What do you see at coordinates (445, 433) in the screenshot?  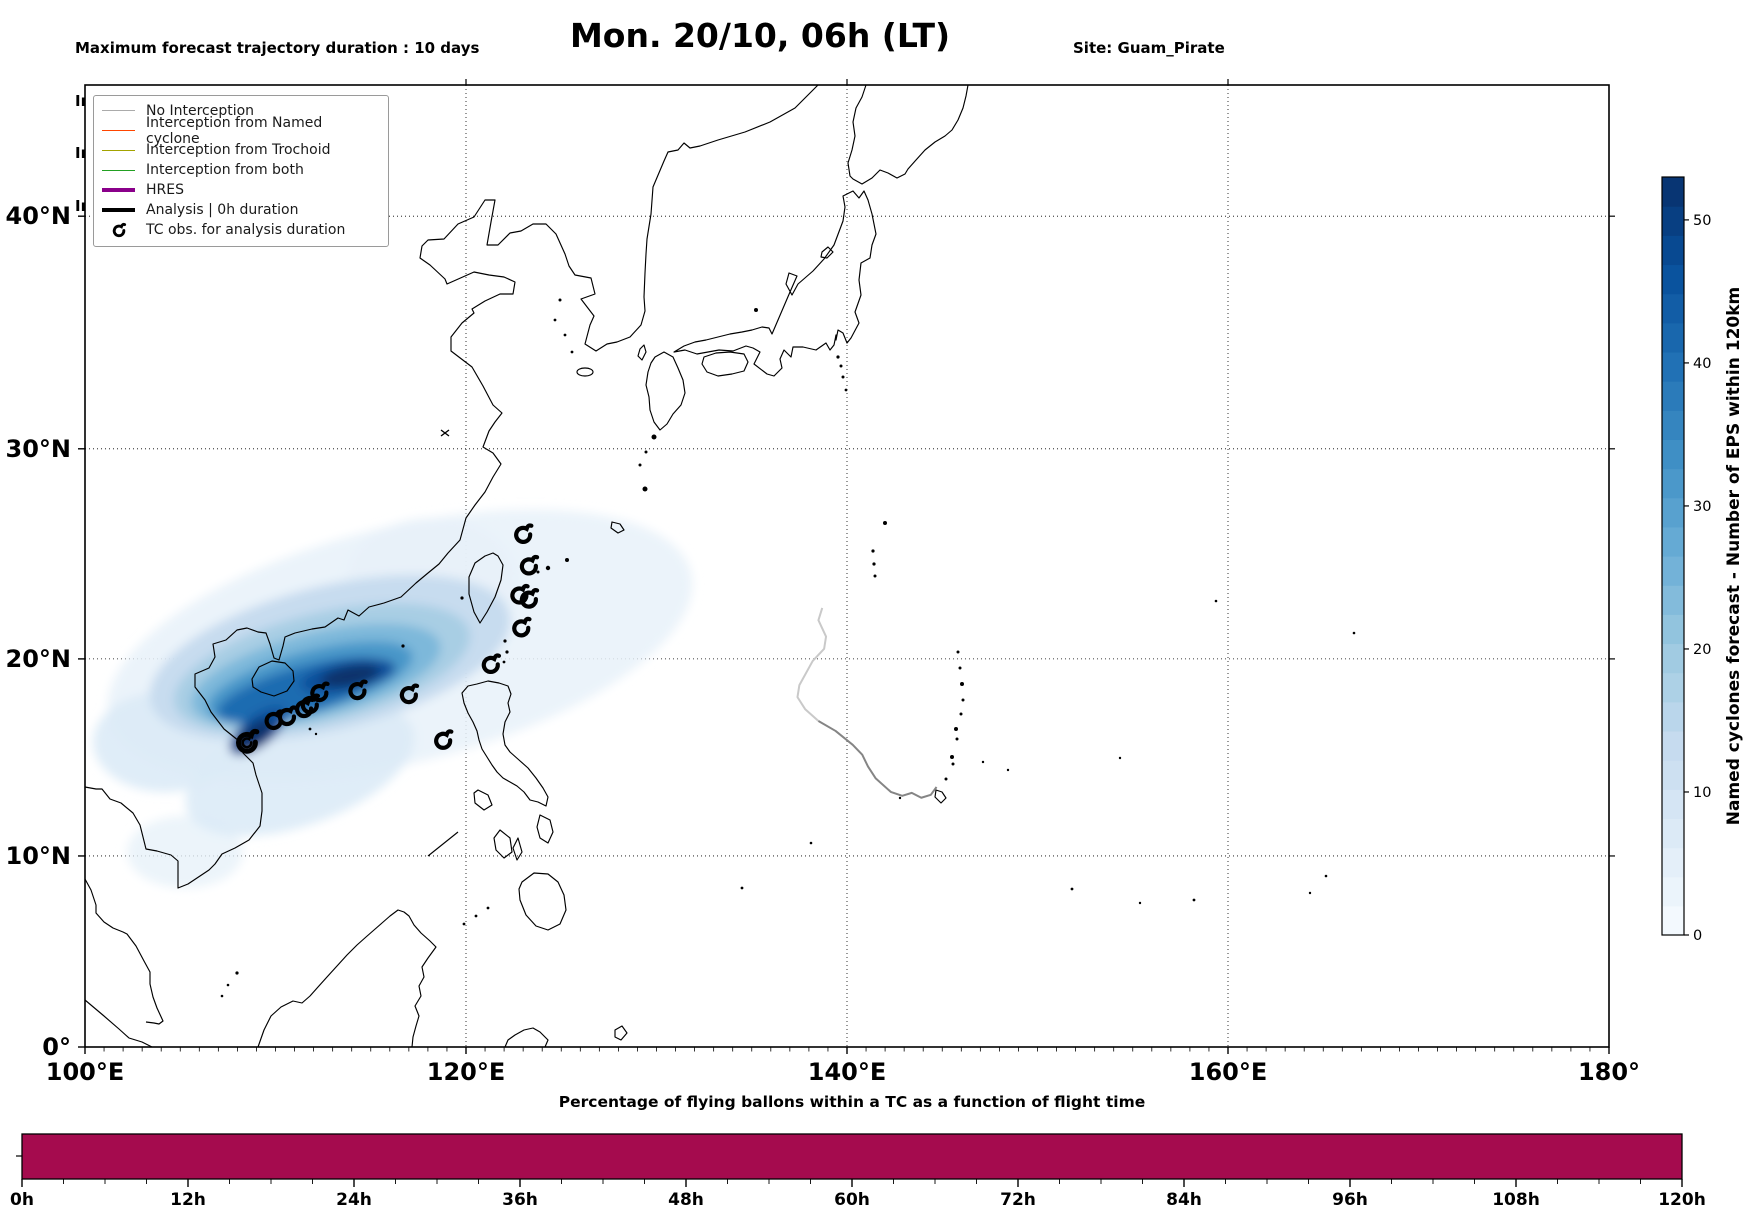 I see `x-marker` at bounding box center [445, 433].